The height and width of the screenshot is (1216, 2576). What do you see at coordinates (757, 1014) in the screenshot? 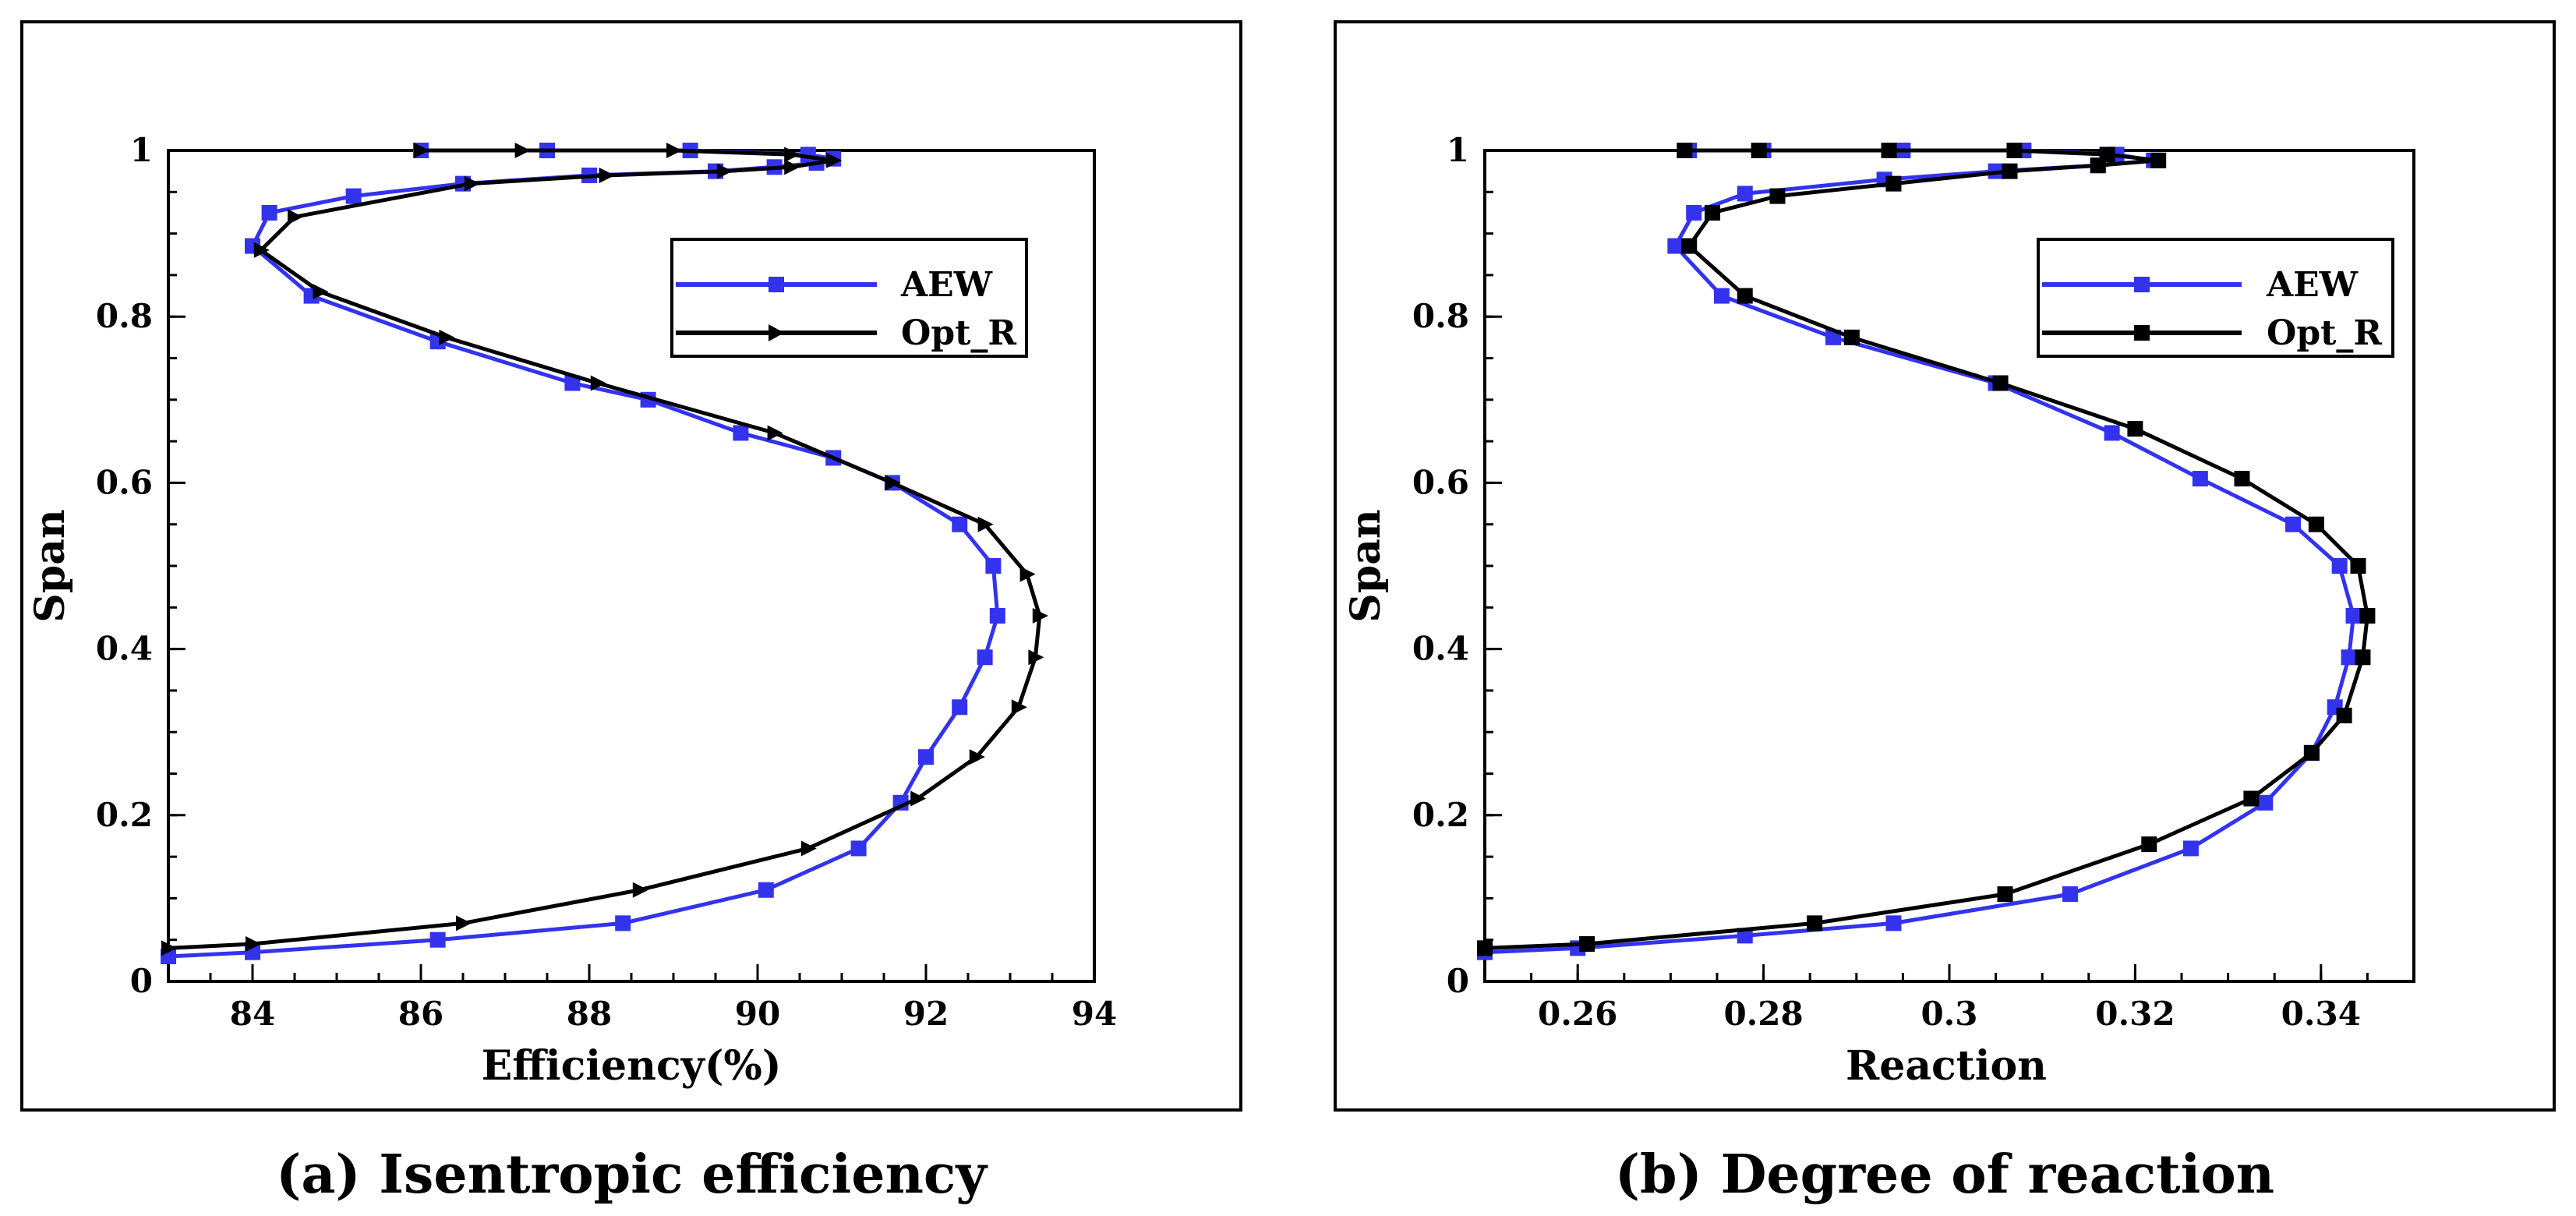
I see `panel-a-x-tick-label: 90` at bounding box center [757, 1014].